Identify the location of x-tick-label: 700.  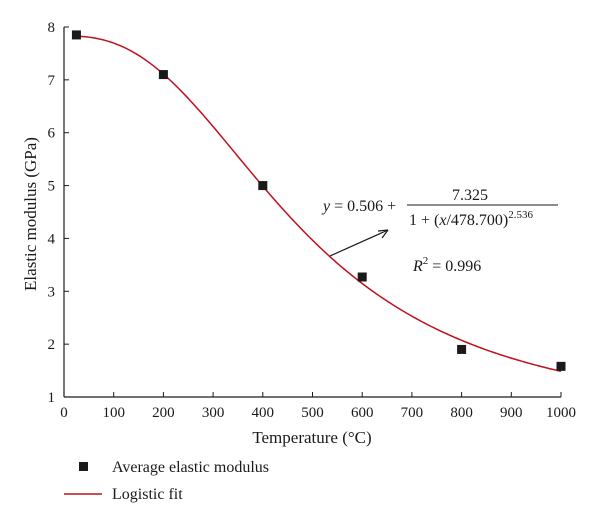
(412, 413).